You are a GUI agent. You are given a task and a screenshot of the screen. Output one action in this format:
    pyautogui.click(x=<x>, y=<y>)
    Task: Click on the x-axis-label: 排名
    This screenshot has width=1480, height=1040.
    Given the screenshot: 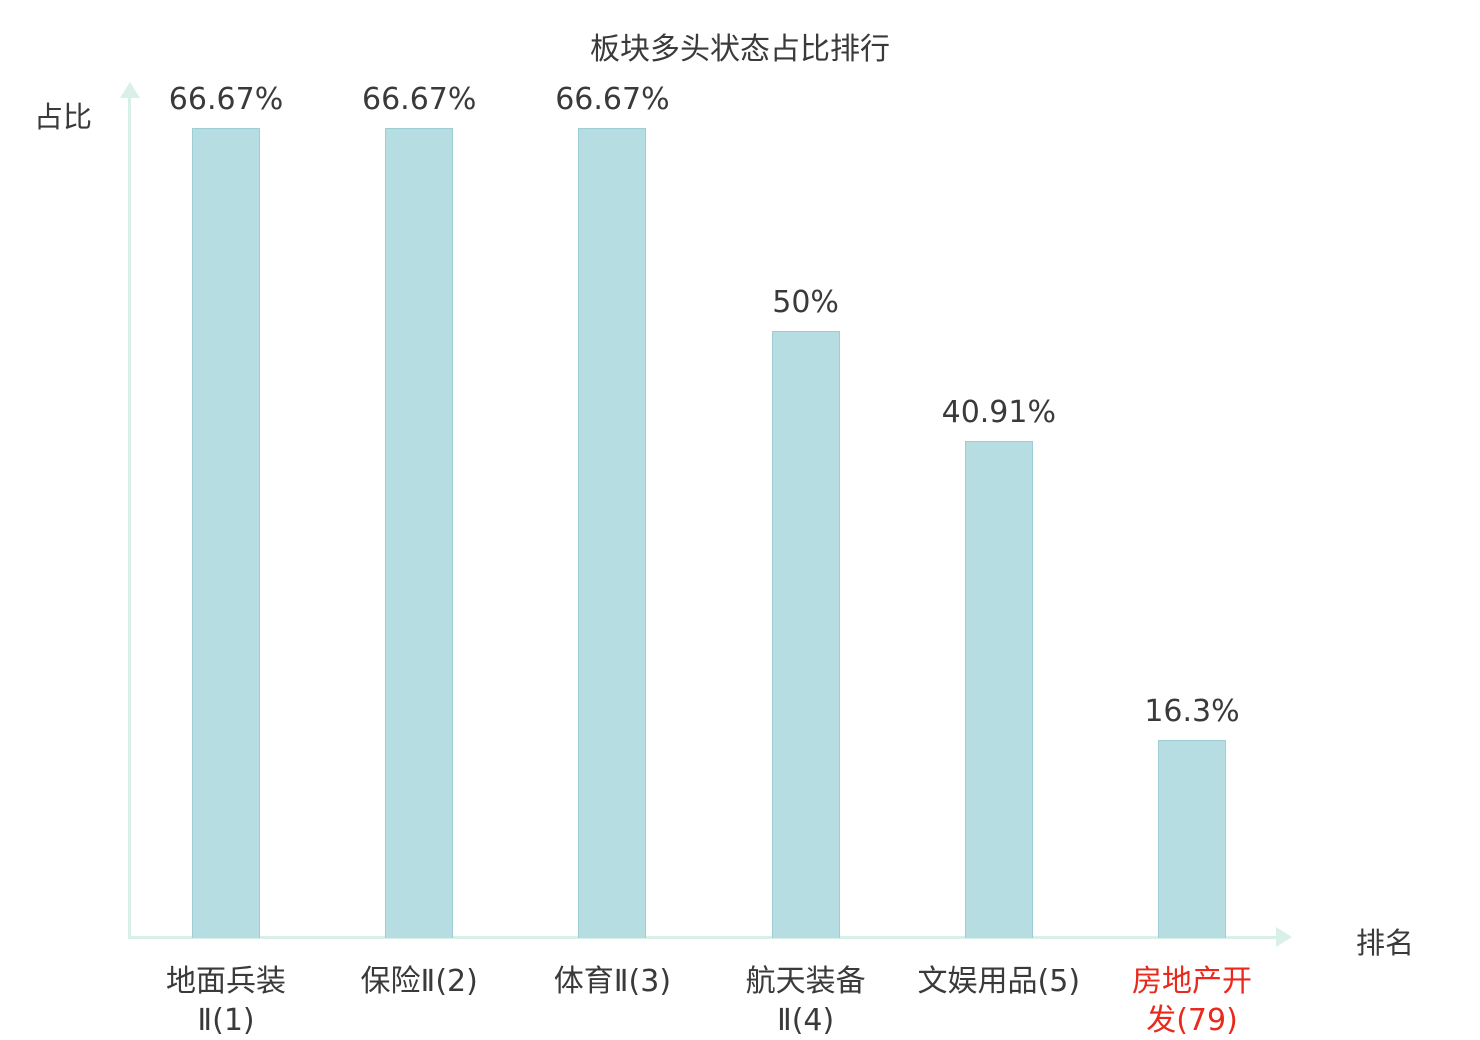 What is the action you would take?
    pyautogui.click(x=1385, y=943)
    